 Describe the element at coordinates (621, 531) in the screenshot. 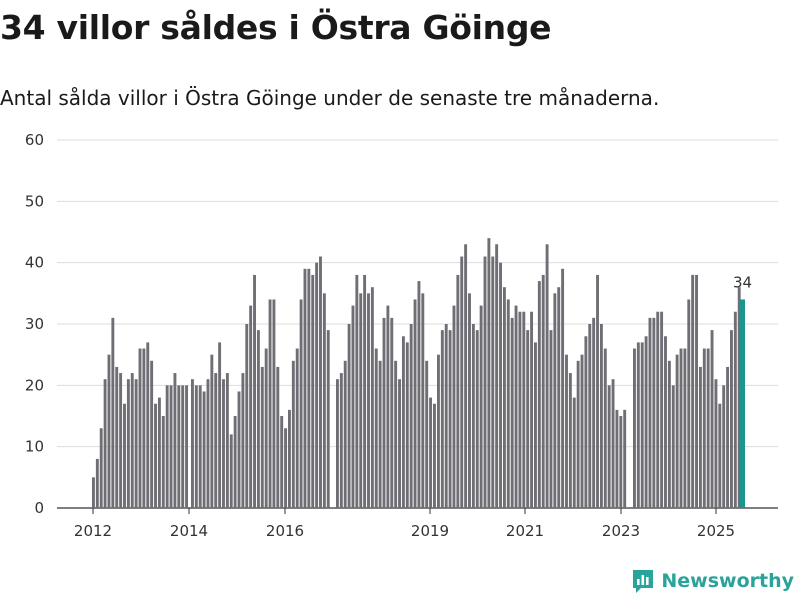

I see `x-tick-label: 2023` at that location.